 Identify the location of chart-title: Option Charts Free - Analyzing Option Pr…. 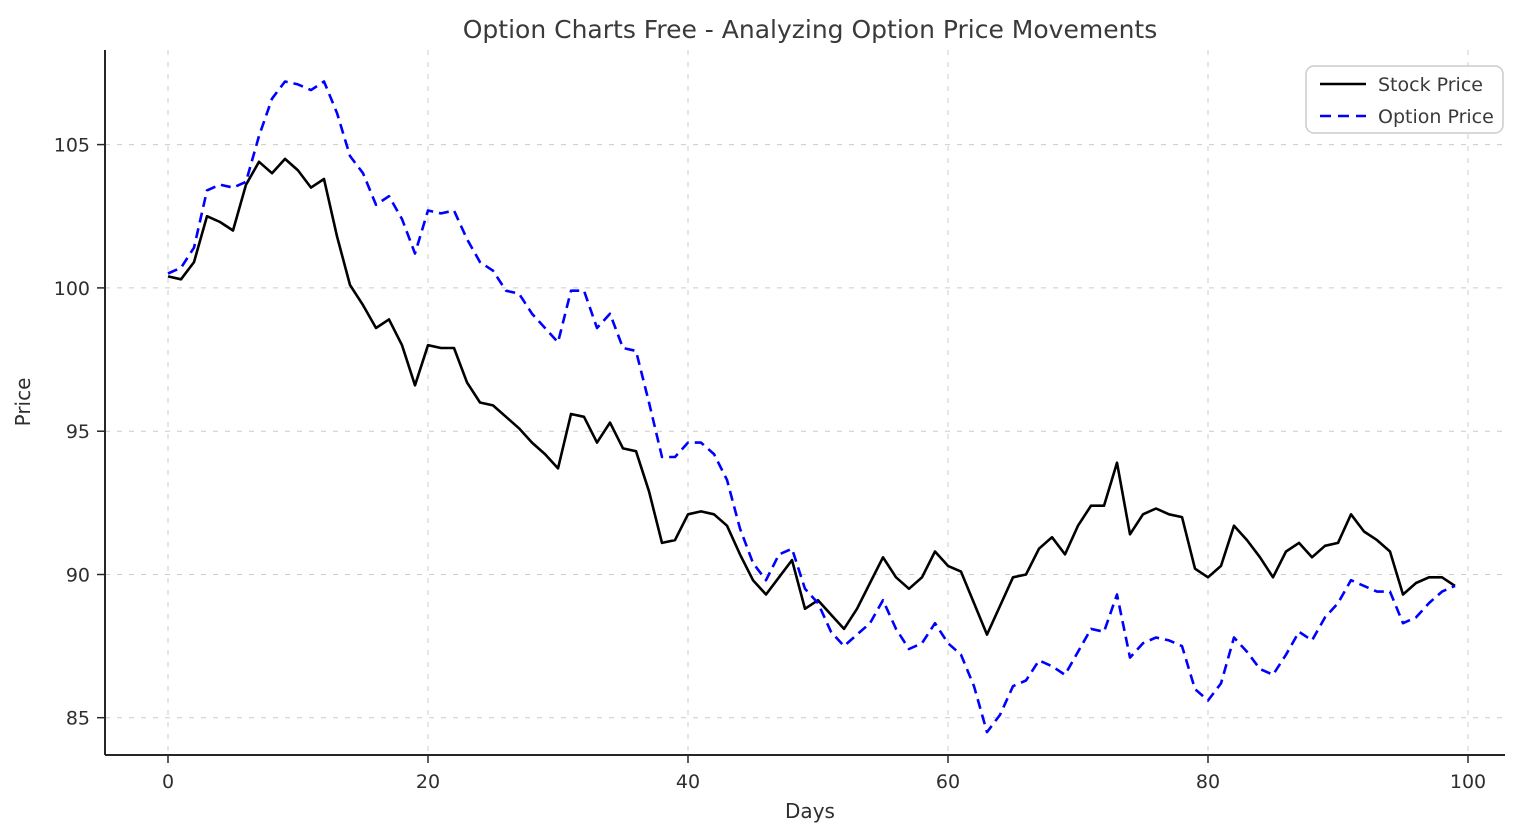
(810, 29).